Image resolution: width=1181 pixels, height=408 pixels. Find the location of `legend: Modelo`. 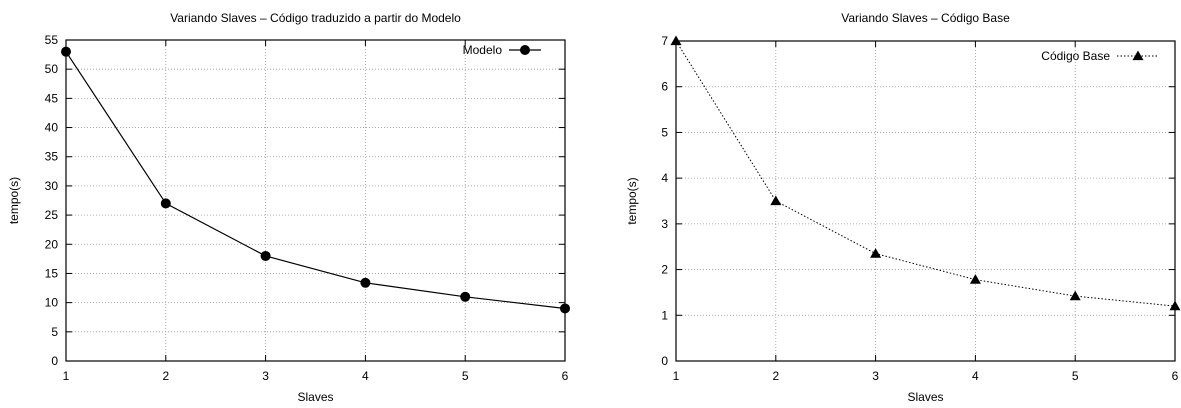

legend: Modelo is located at coordinates (502, 50).